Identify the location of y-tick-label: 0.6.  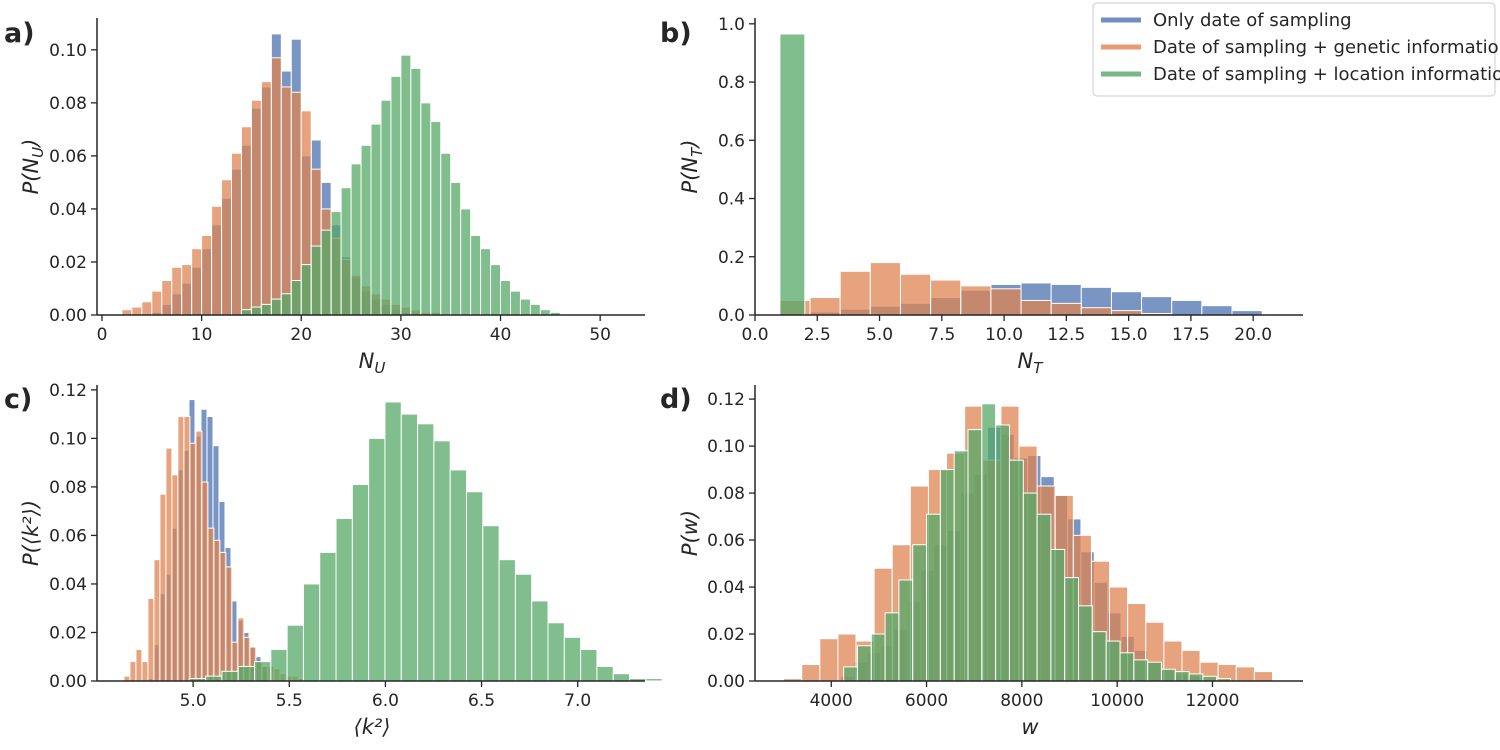
(731, 141).